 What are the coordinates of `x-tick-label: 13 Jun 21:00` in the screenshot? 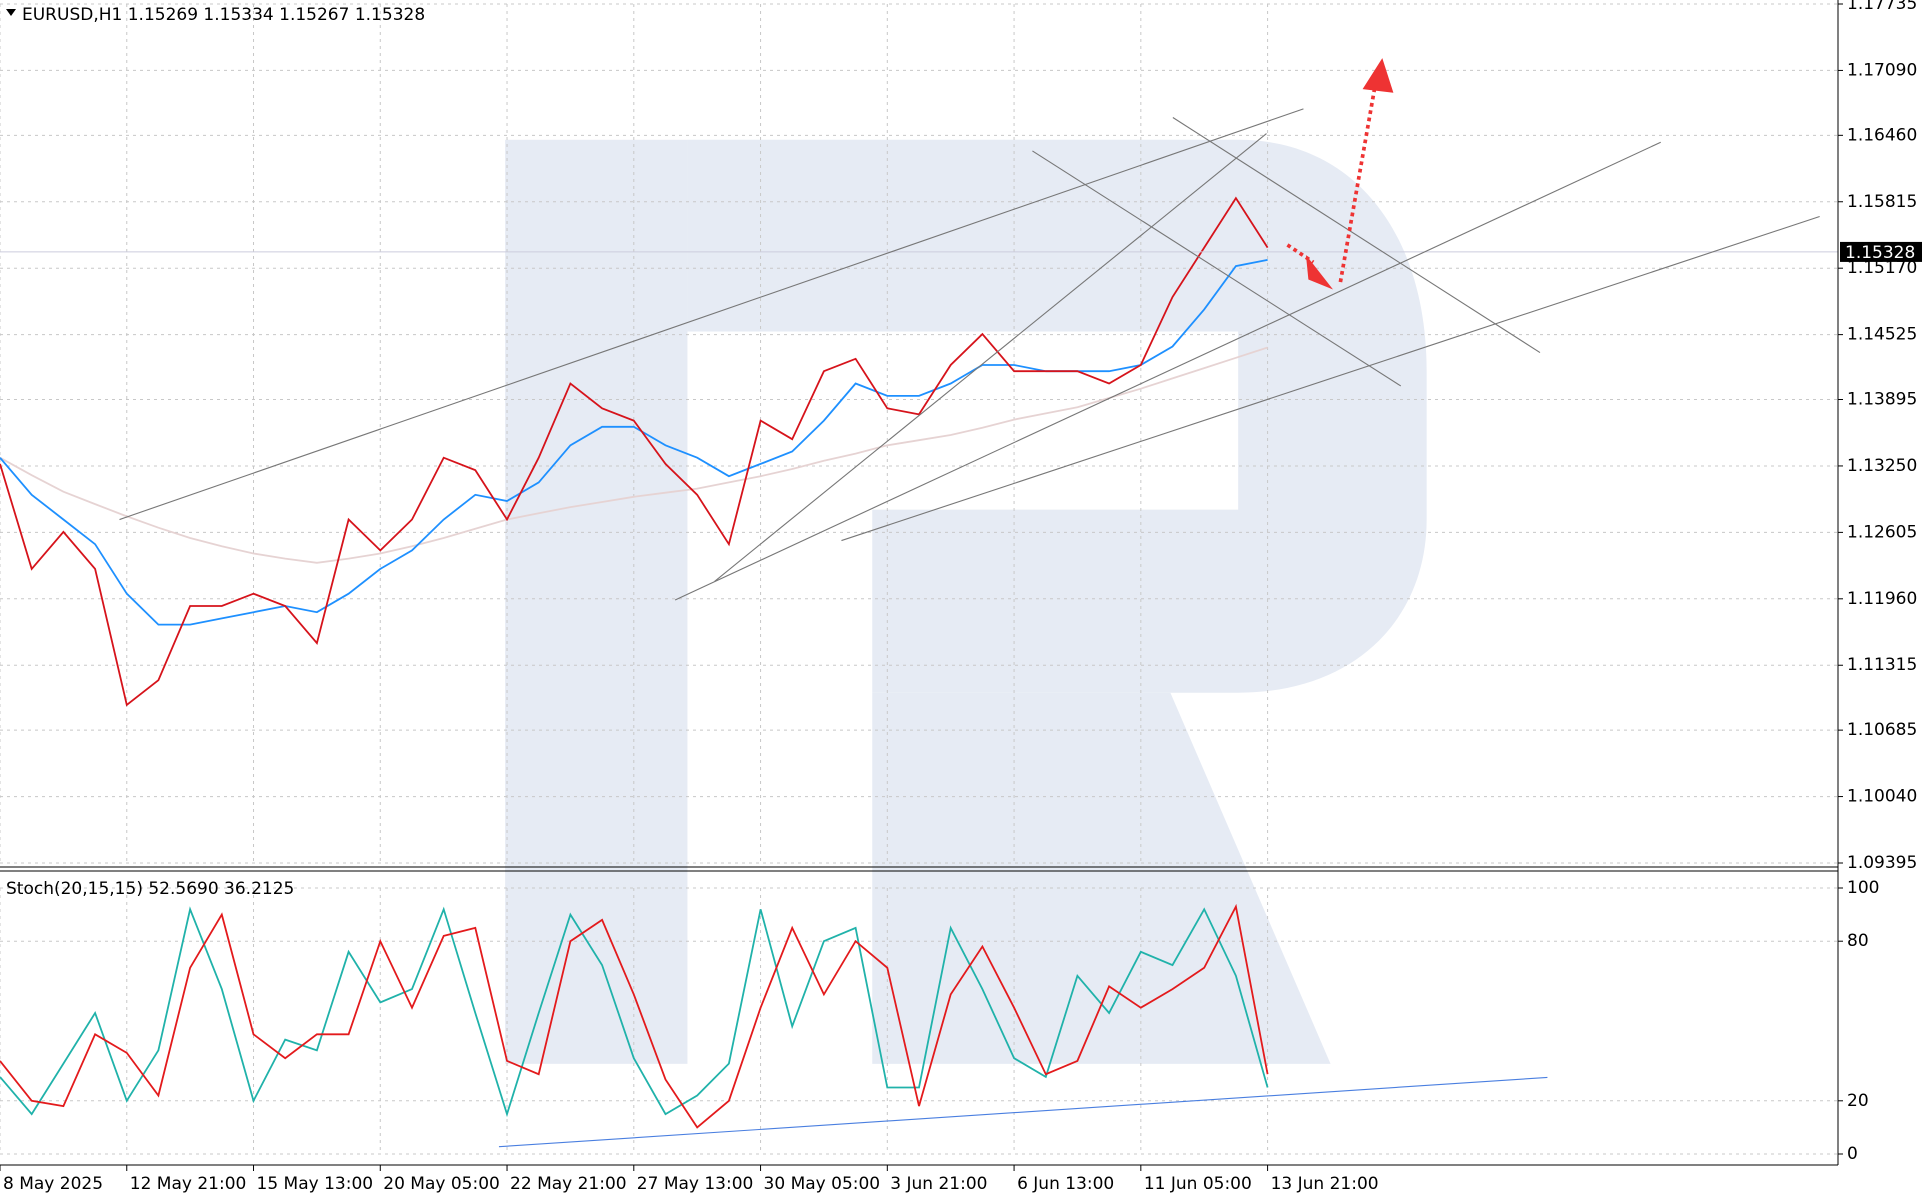 It's located at (1325, 1184).